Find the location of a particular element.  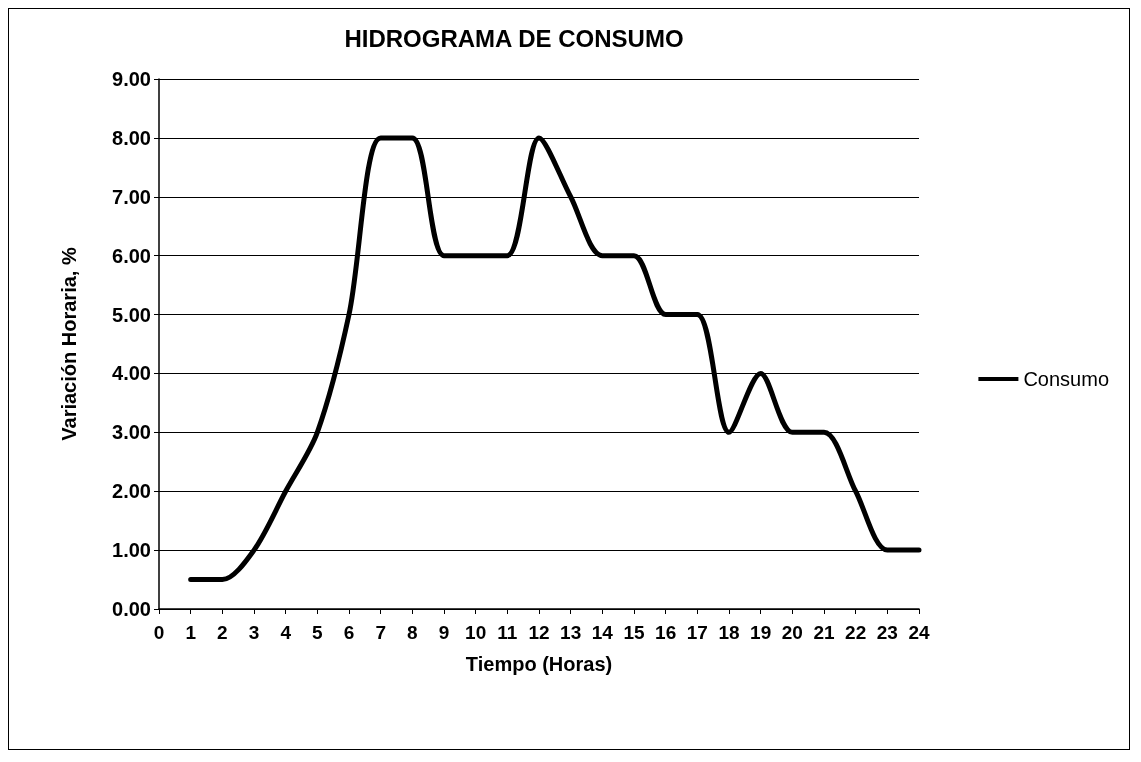

y-tick-label: 1.00 is located at coordinates (131, 550).